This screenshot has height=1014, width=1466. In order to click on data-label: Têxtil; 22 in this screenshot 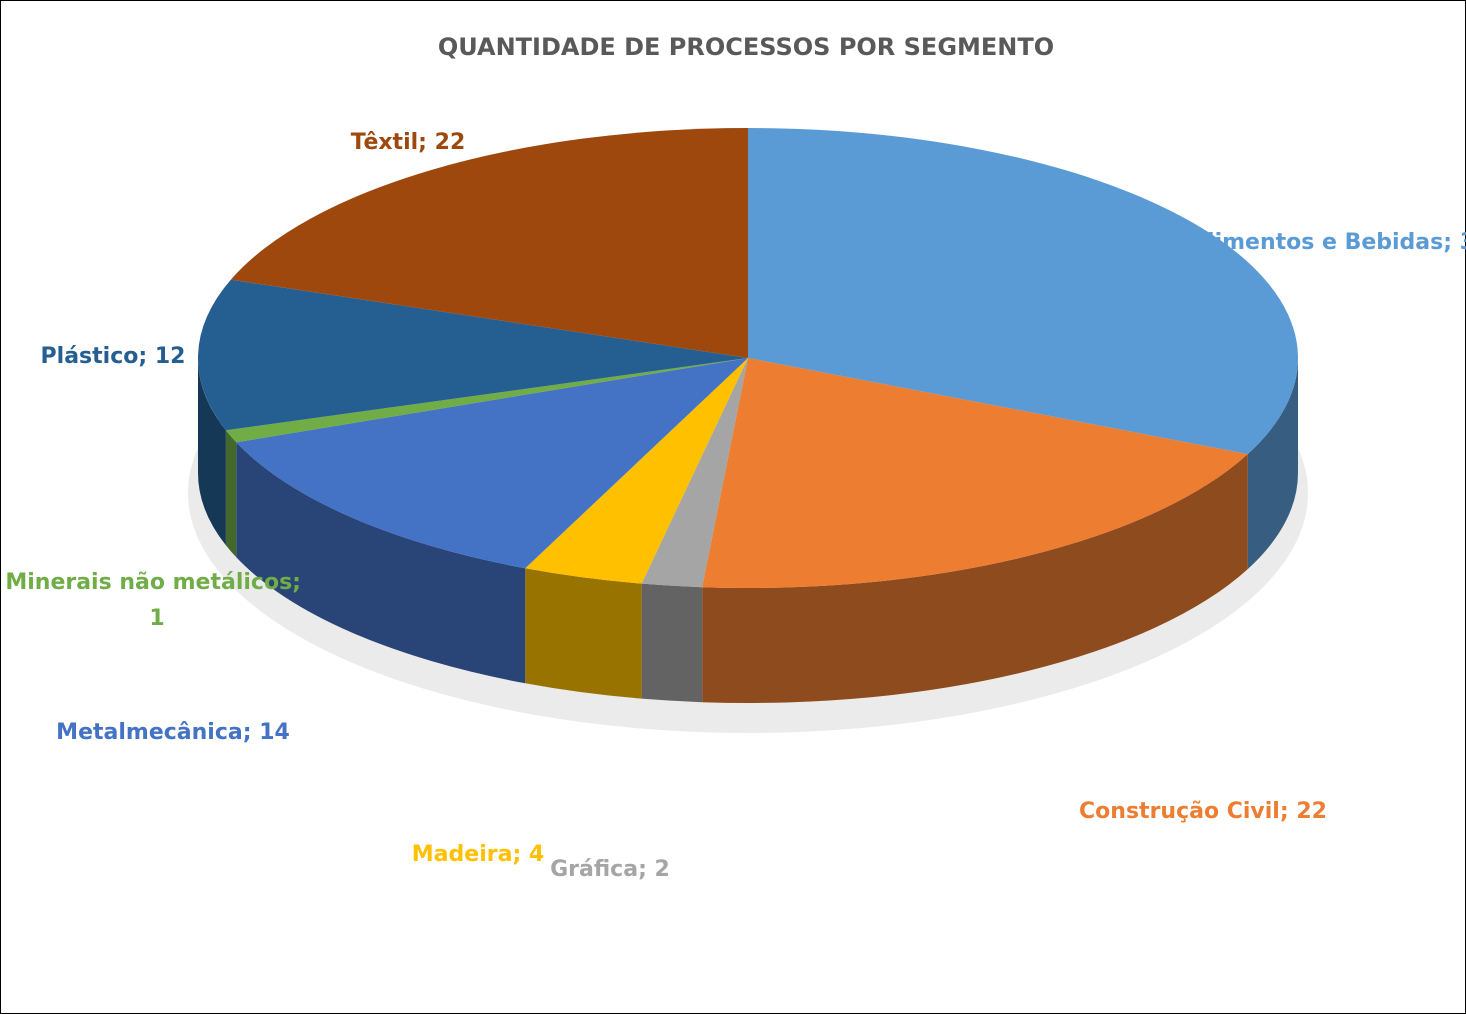, I will do `click(408, 142)`.